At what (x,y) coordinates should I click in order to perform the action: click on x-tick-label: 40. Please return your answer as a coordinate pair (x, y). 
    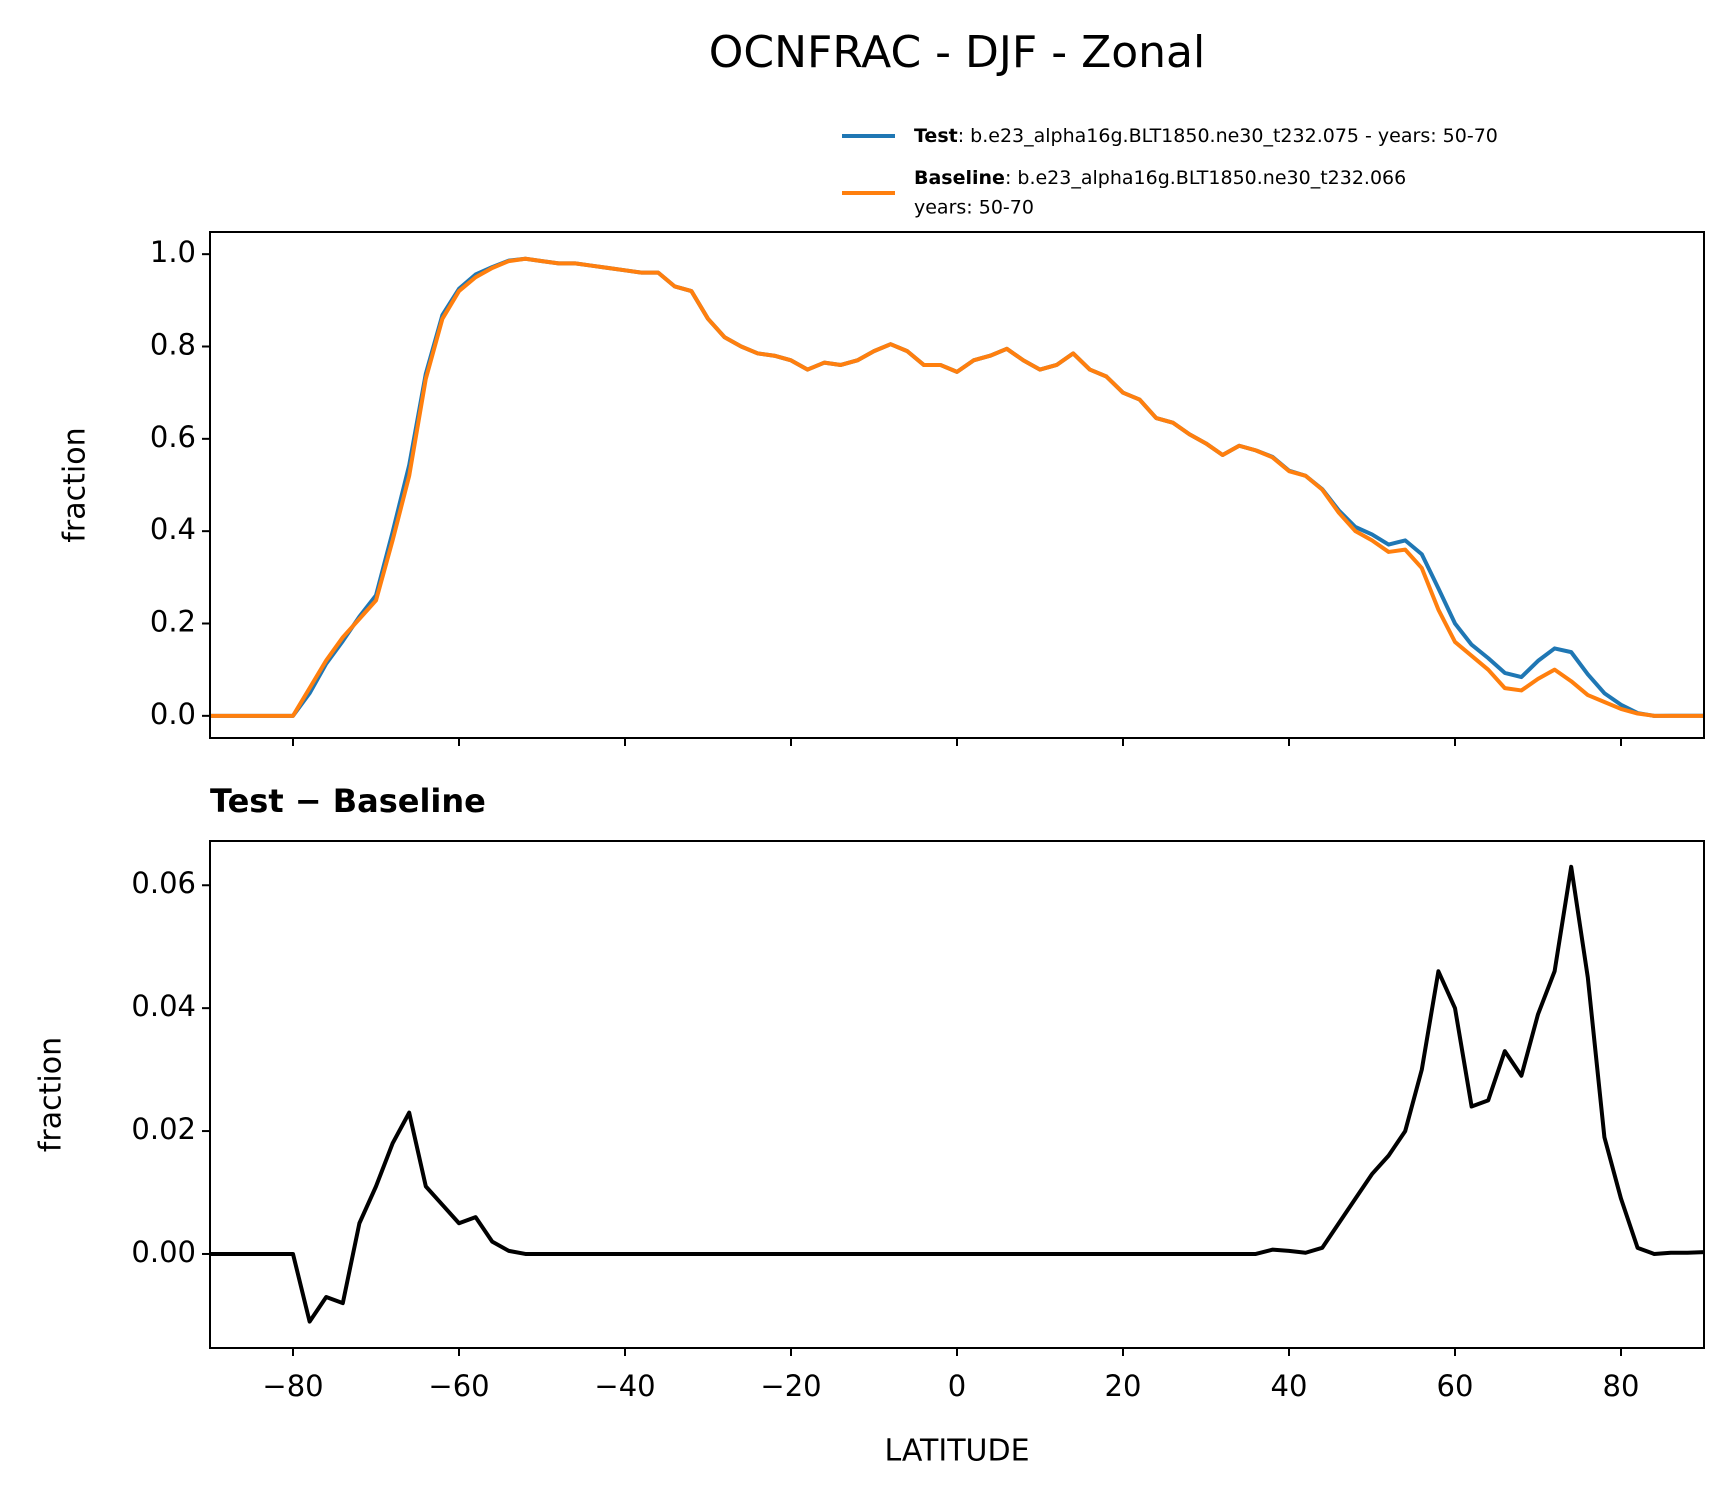
    Looking at the image, I should click on (1289, 1386).